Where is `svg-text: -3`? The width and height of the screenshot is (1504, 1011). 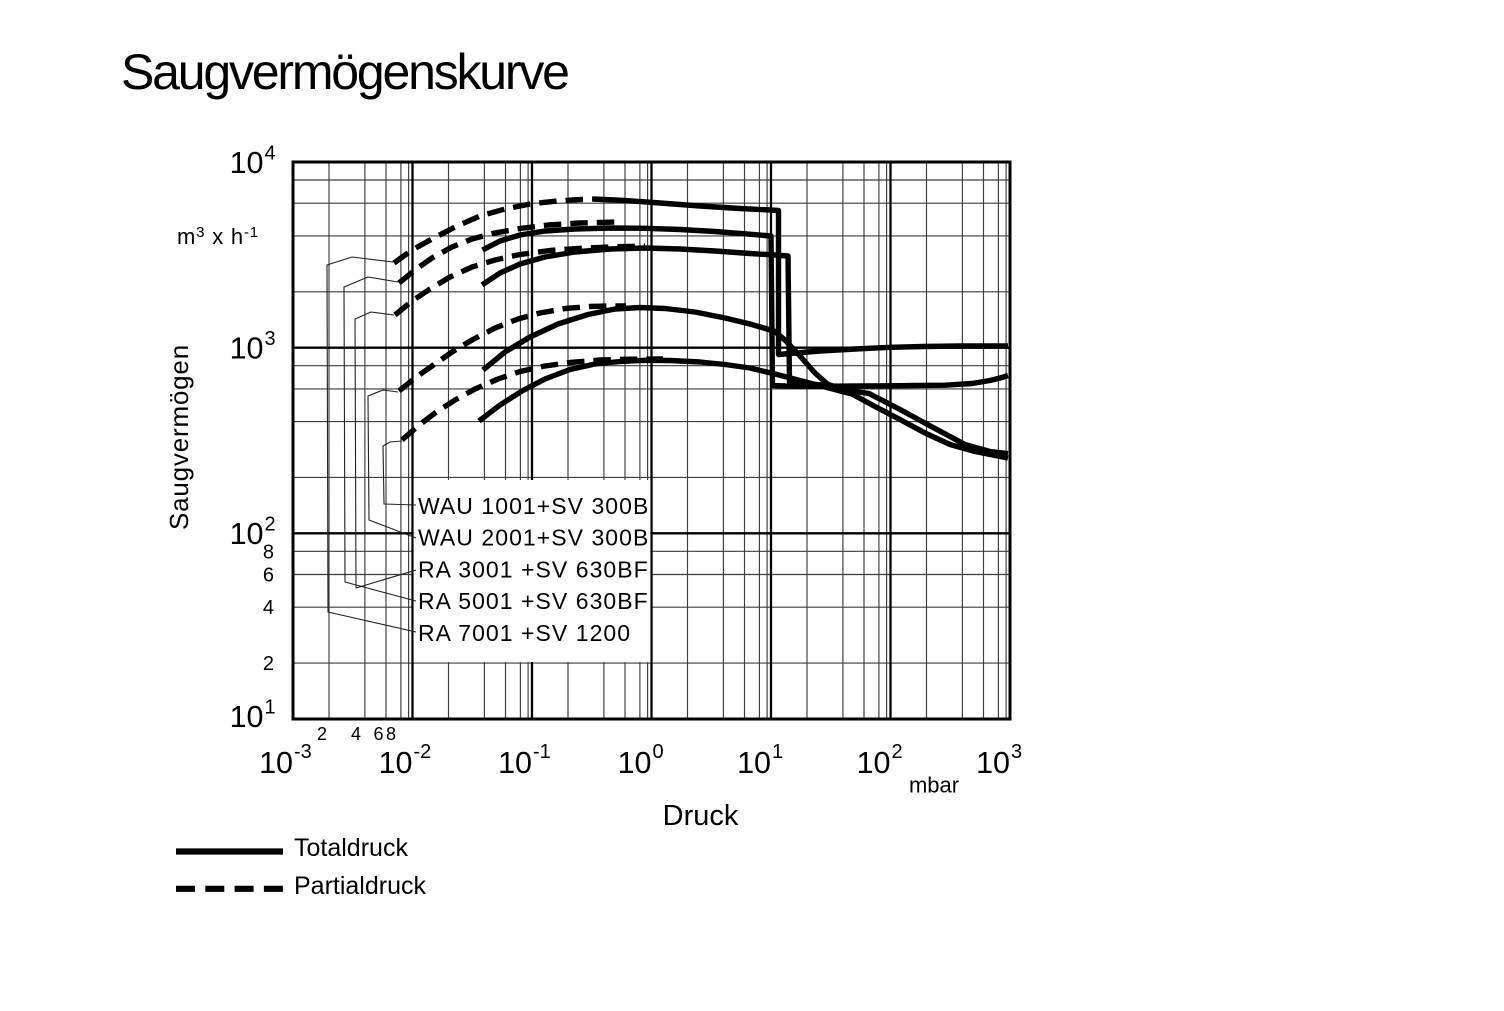
svg-text: -3 is located at coordinates (303, 752).